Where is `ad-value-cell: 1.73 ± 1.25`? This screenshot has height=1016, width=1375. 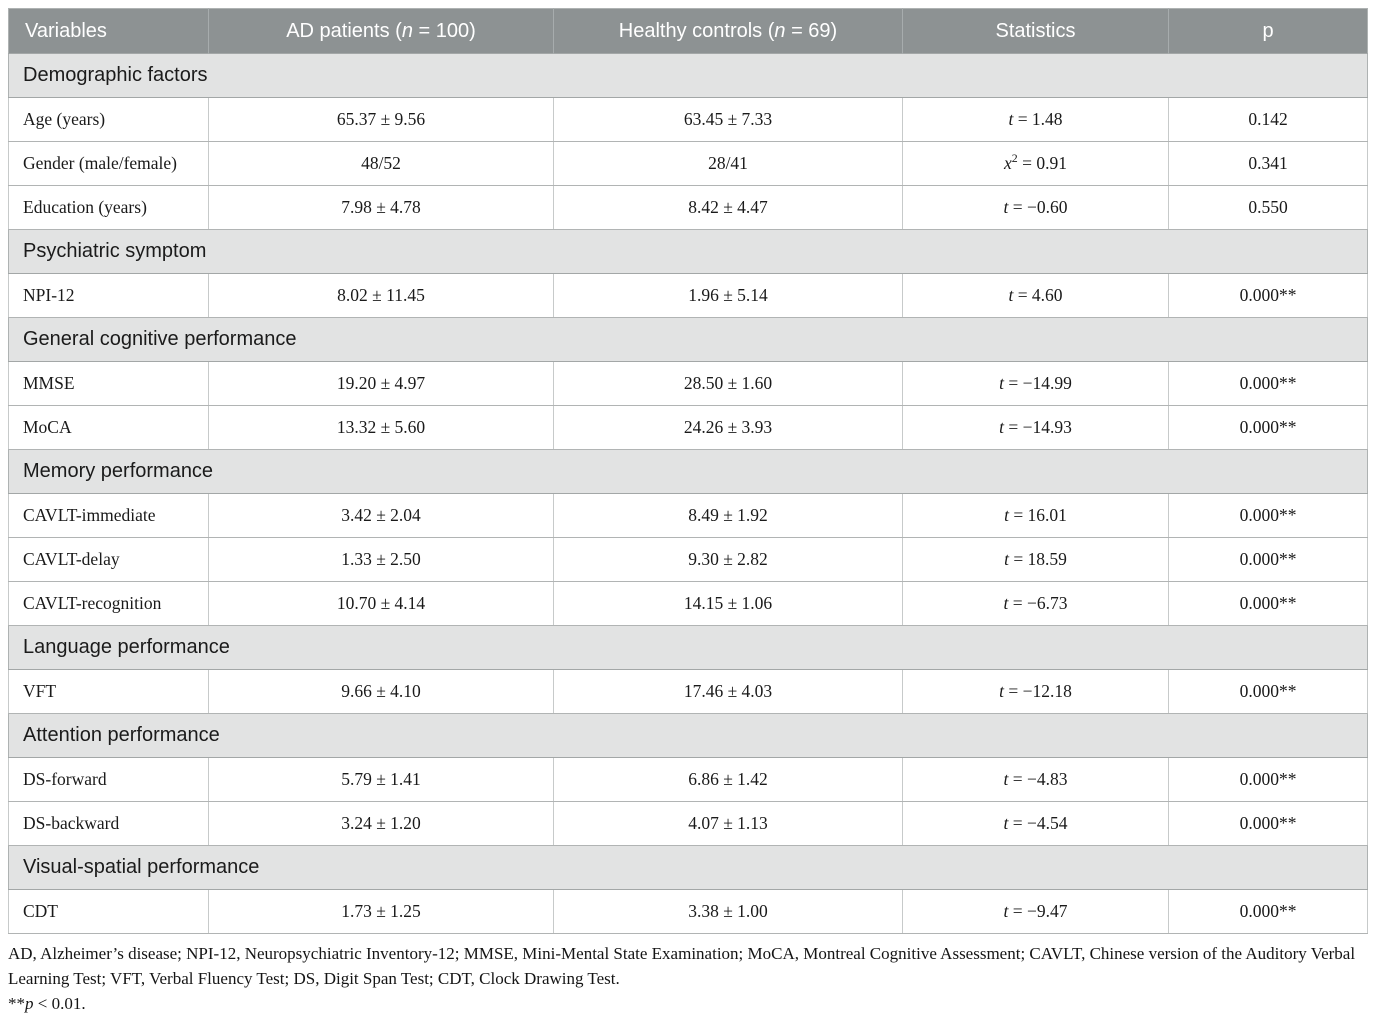
ad-value-cell: 1.73 ± 1.25 is located at coordinates (381, 911).